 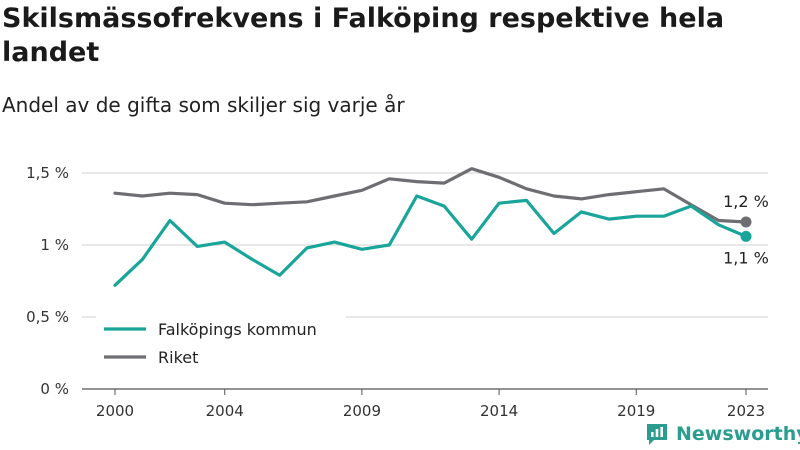 What do you see at coordinates (657, 434) in the screenshot?
I see `newsworthy-logo-icon` at bounding box center [657, 434].